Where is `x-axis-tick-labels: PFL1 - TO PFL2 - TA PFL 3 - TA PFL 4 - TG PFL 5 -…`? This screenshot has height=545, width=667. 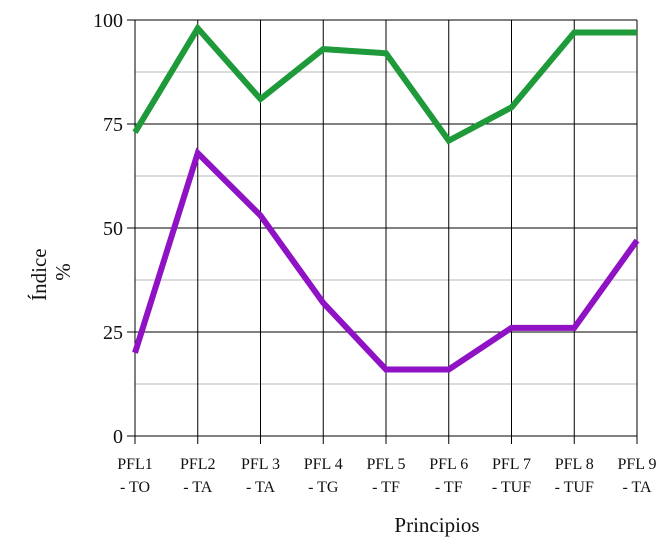 x-axis-tick-labels: PFL1 - TO PFL2 - TA PFL 3 - TA PFL 4 - TG PFL 5 -… is located at coordinates (386, 476).